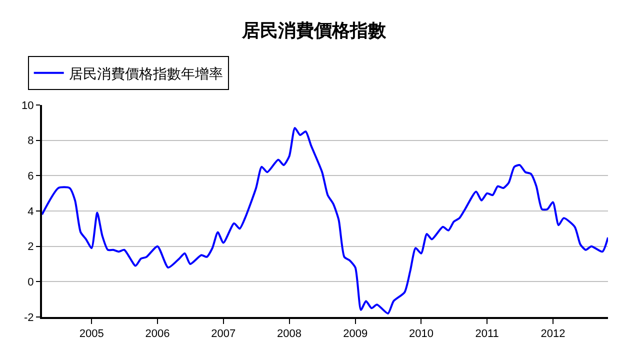  What do you see at coordinates (31, 282) in the screenshot?
I see `y-tick-label: 0` at bounding box center [31, 282].